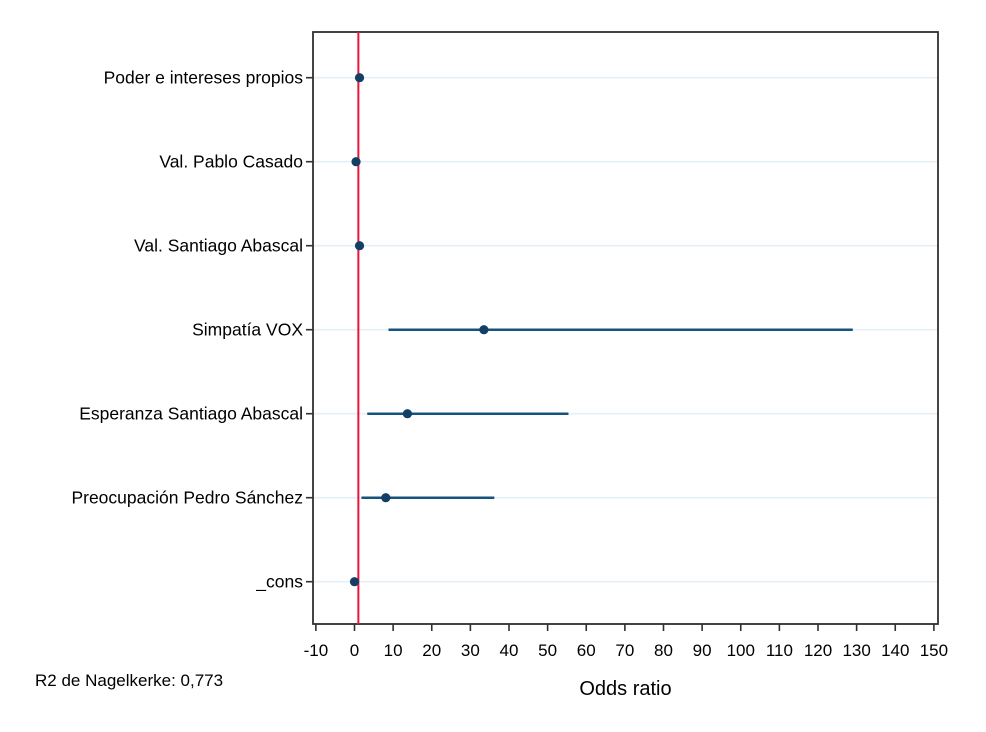 This screenshot has height=732, width=986. Describe the element at coordinates (779, 650) in the screenshot. I see `x-tick-label: 110` at that location.